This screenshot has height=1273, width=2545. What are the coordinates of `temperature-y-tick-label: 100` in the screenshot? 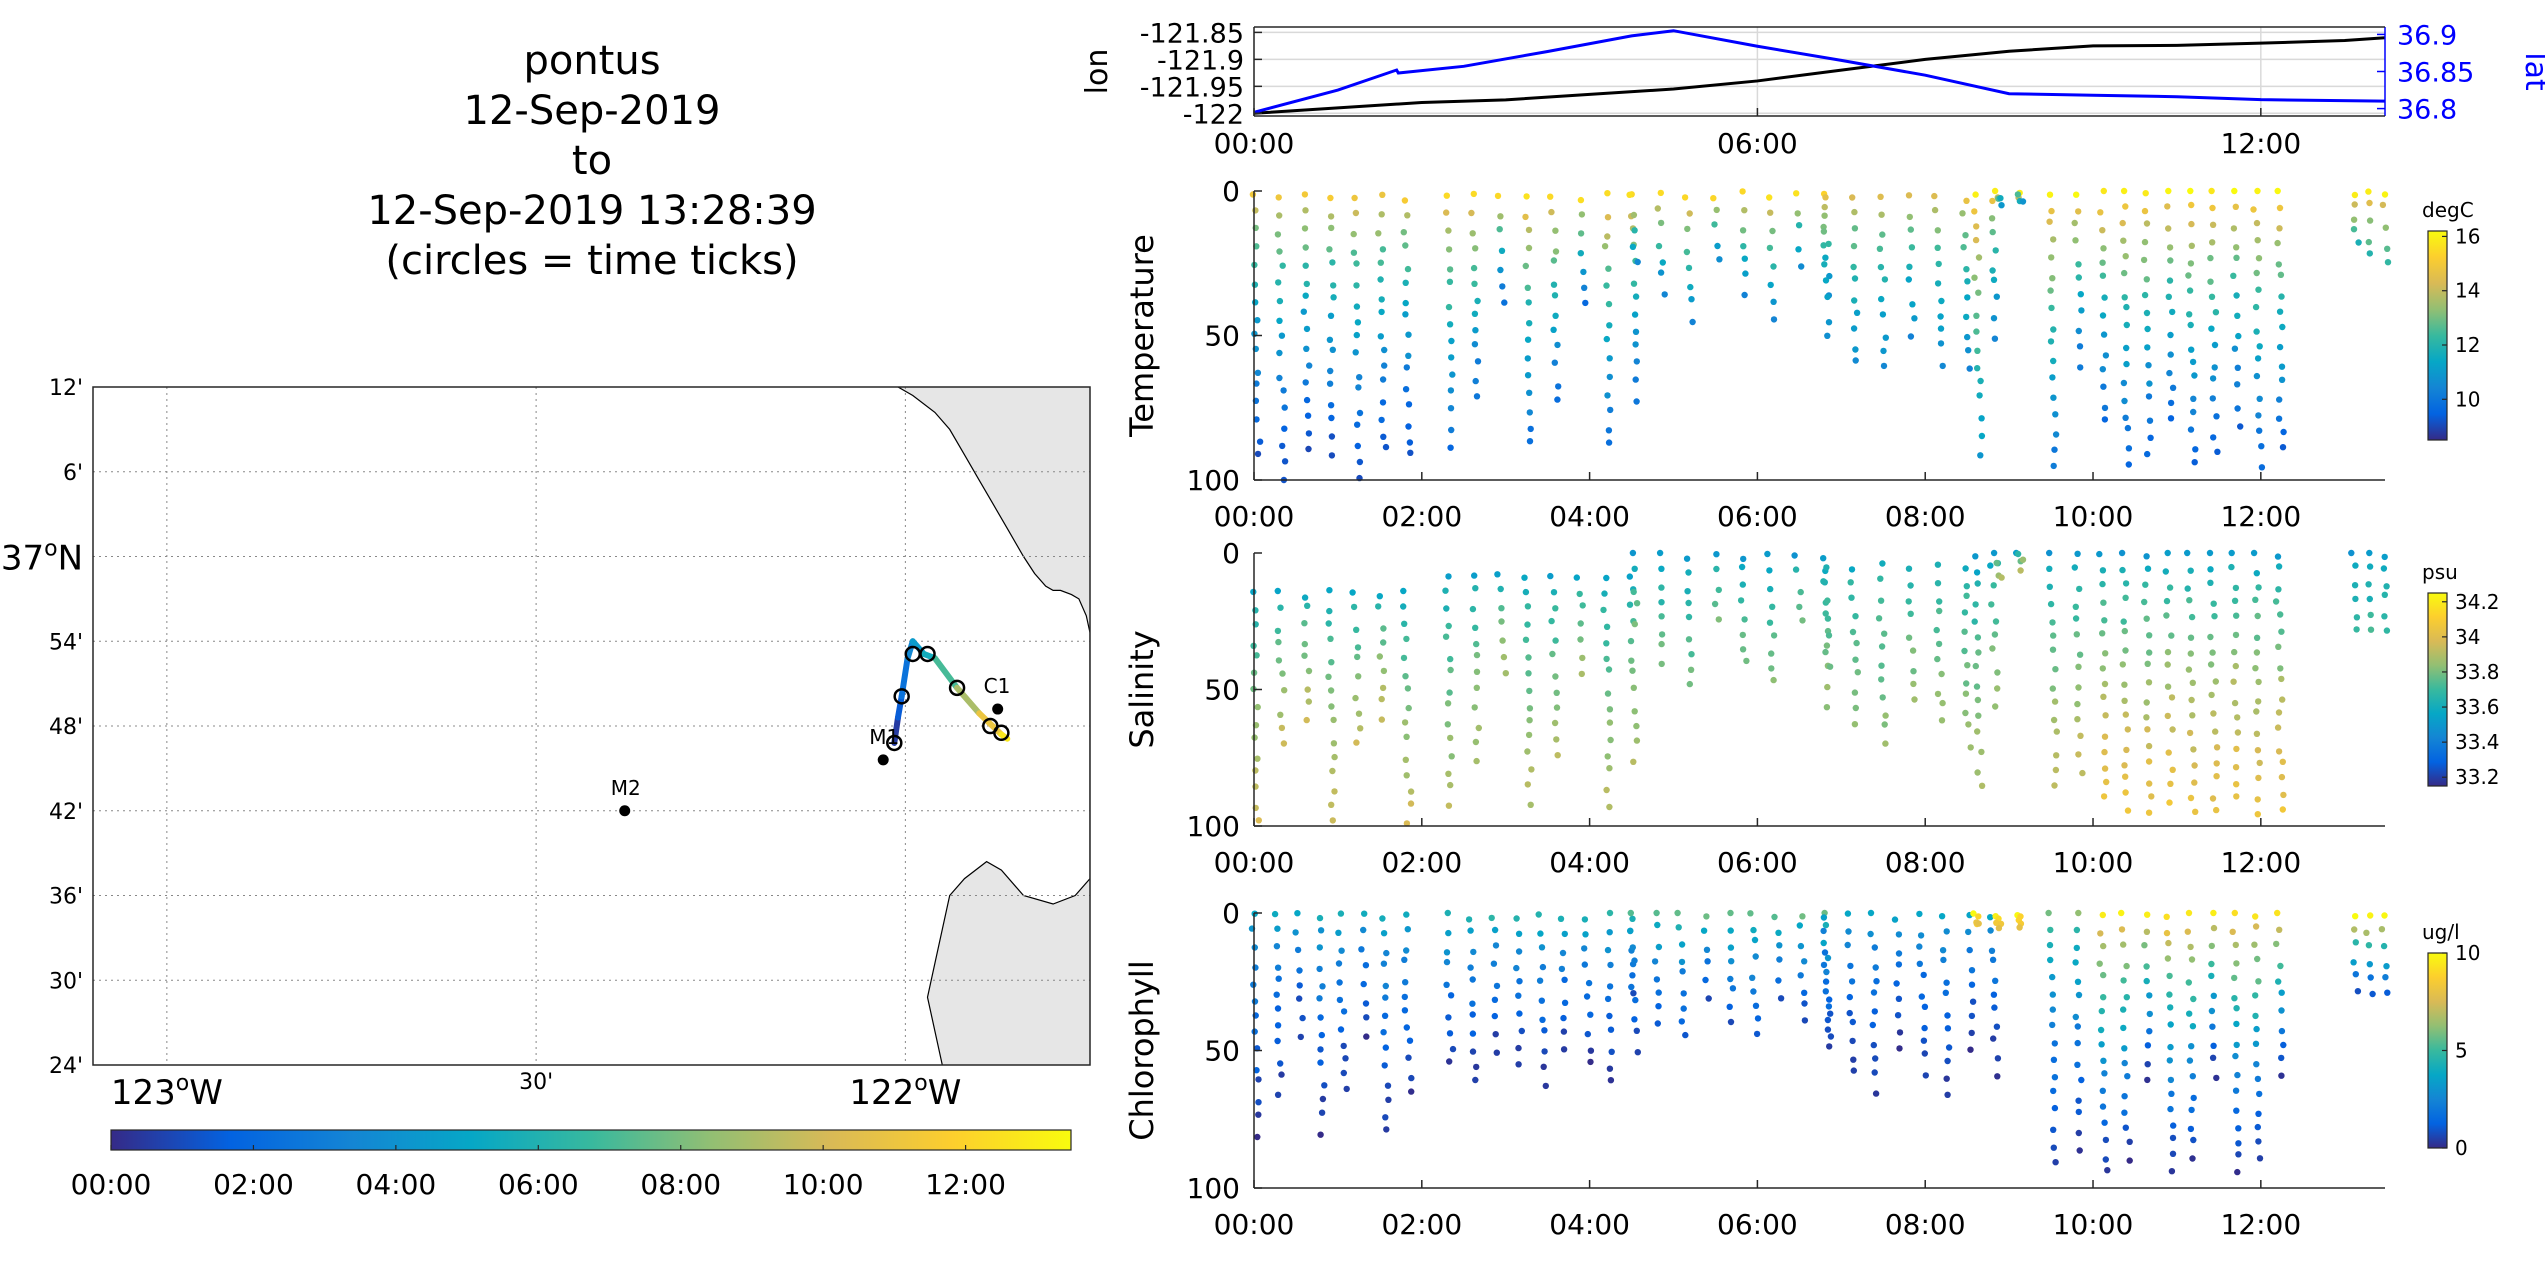 It's located at (1213, 480).